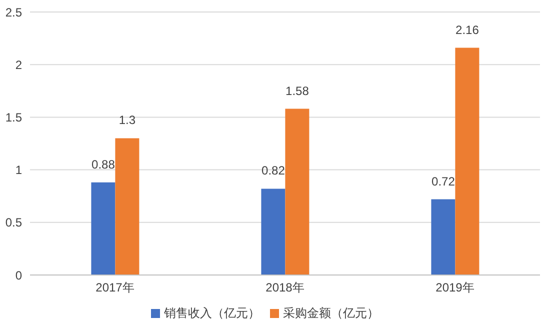  I want to click on data-label: 0.72, so click(444, 181).